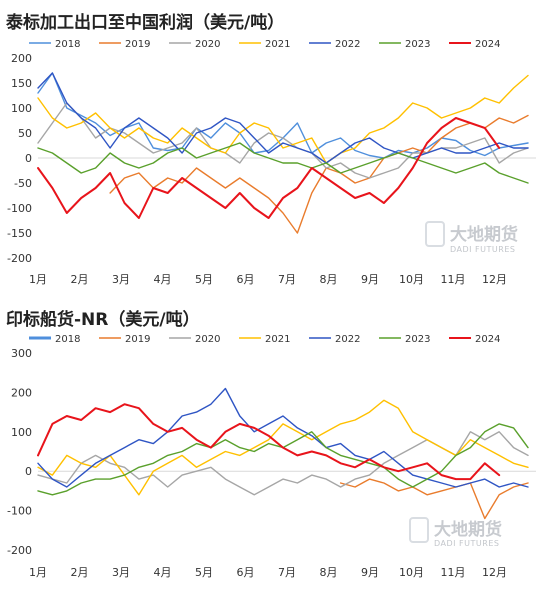 This screenshot has height=592, width=550. Describe the element at coordinates (25, 133) in the screenshot. I see `y-tick-label: 50` at that location.